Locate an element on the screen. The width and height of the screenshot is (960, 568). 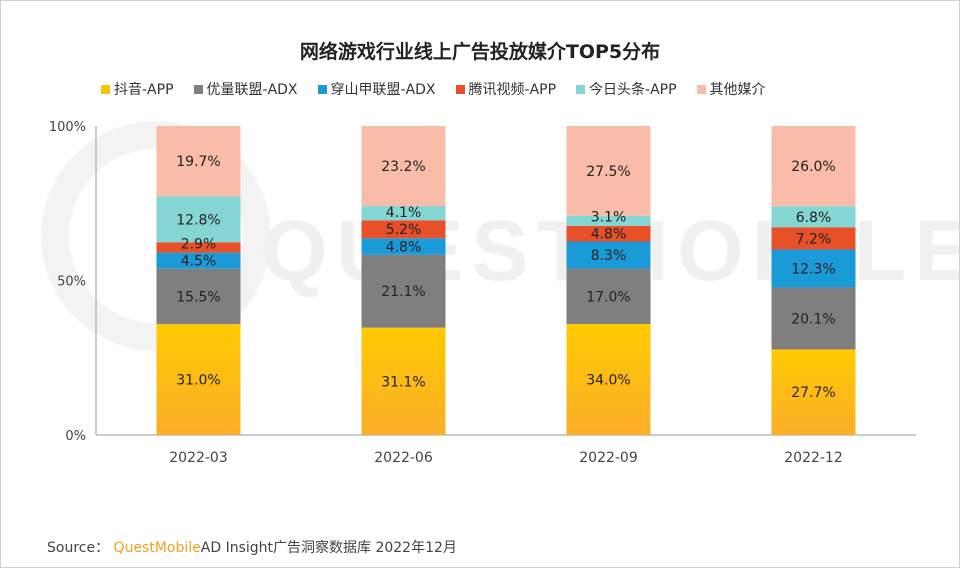
data-label: 12.8% is located at coordinates (198, 220).